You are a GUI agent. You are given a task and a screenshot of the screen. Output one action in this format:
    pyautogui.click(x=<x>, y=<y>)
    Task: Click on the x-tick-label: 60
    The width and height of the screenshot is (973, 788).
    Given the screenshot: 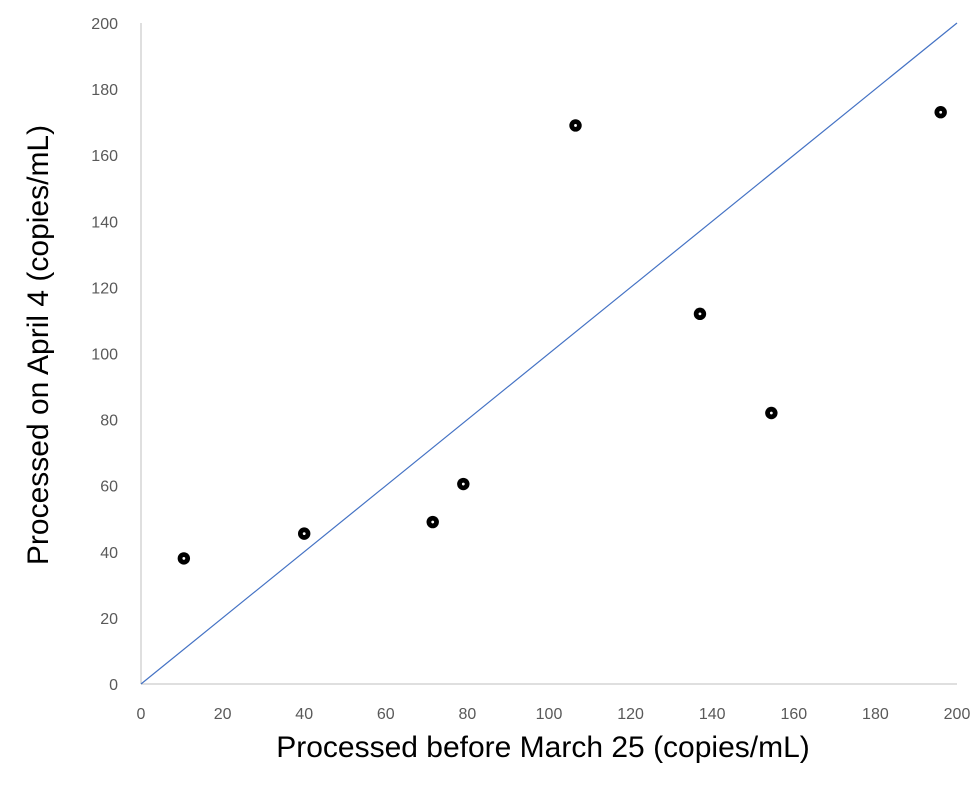 What is the action you would take?
    pyautogui.click(x=386, y=714)
    